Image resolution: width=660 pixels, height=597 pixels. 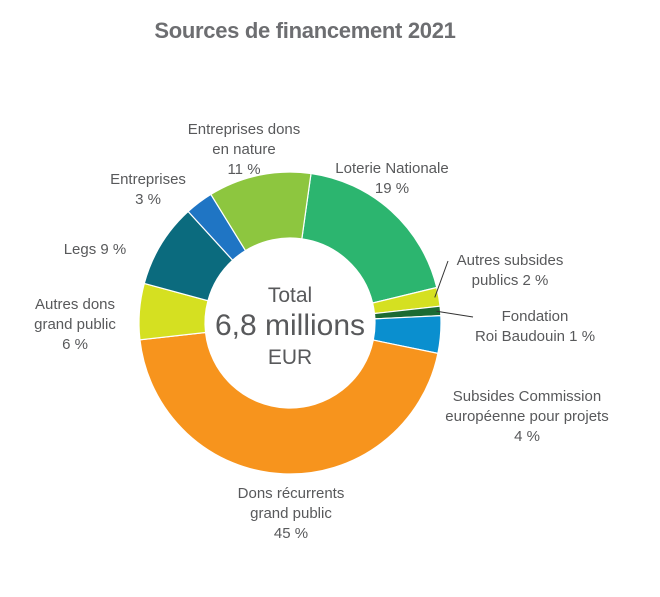 I want to click on center-total-value: 6,8 millions, so click(x=290, y=325).